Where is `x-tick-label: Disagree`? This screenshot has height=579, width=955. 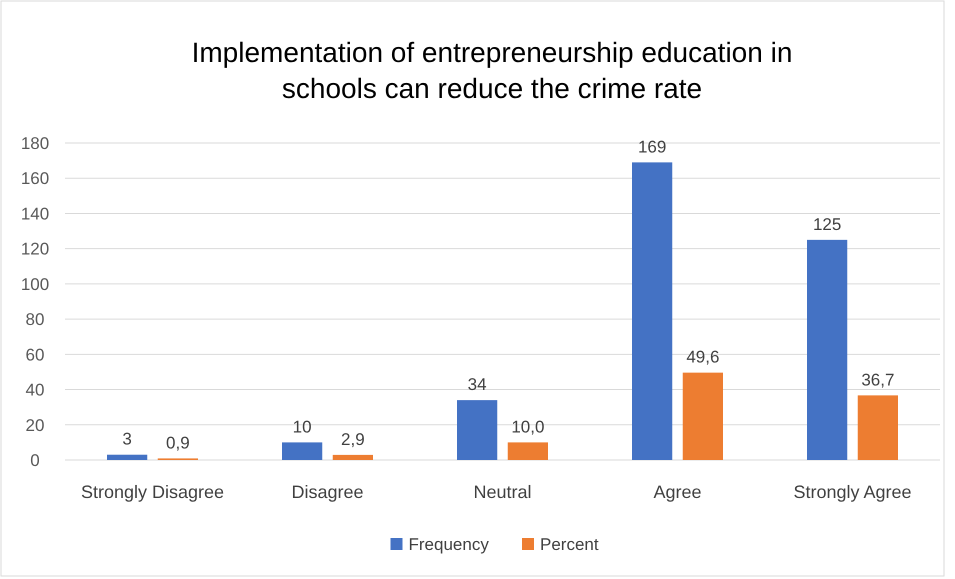 x-tick-label: Disagree is located at coordinates (327, 492).